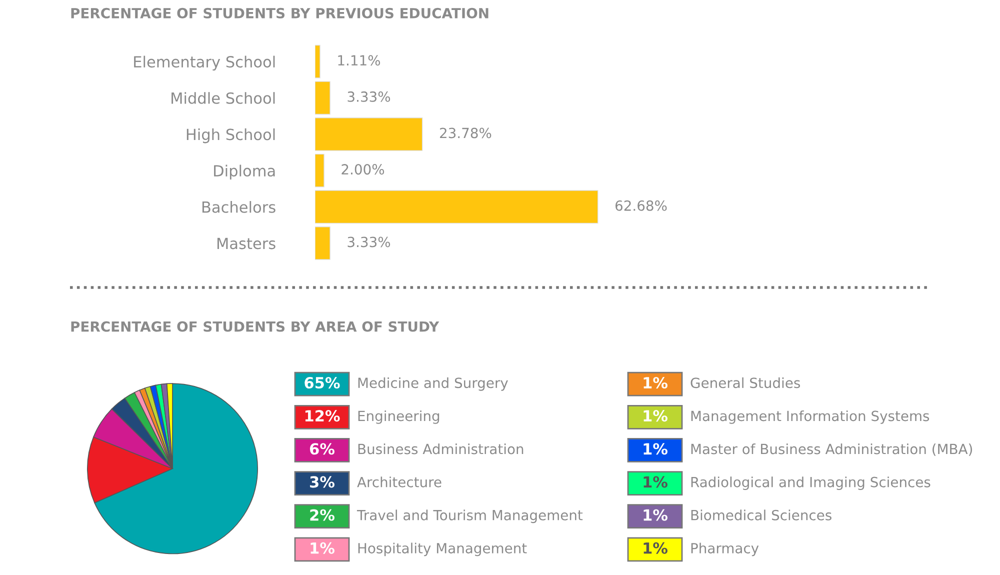 The image size is (1000, 575). What do you see at coordinates (441, 449) in the screenshot?
I see `legend-label: Business Administration` at bounding box center [441, 449].